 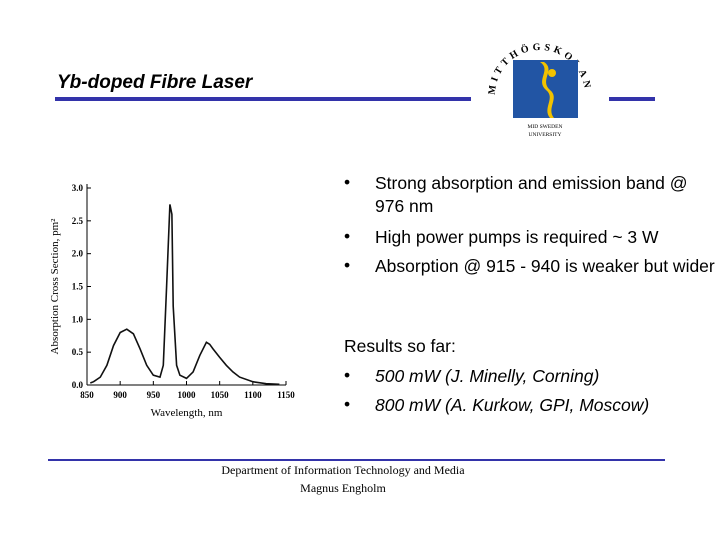 I want to click on x-tick-label: 1000, so click(x=187, y=395).